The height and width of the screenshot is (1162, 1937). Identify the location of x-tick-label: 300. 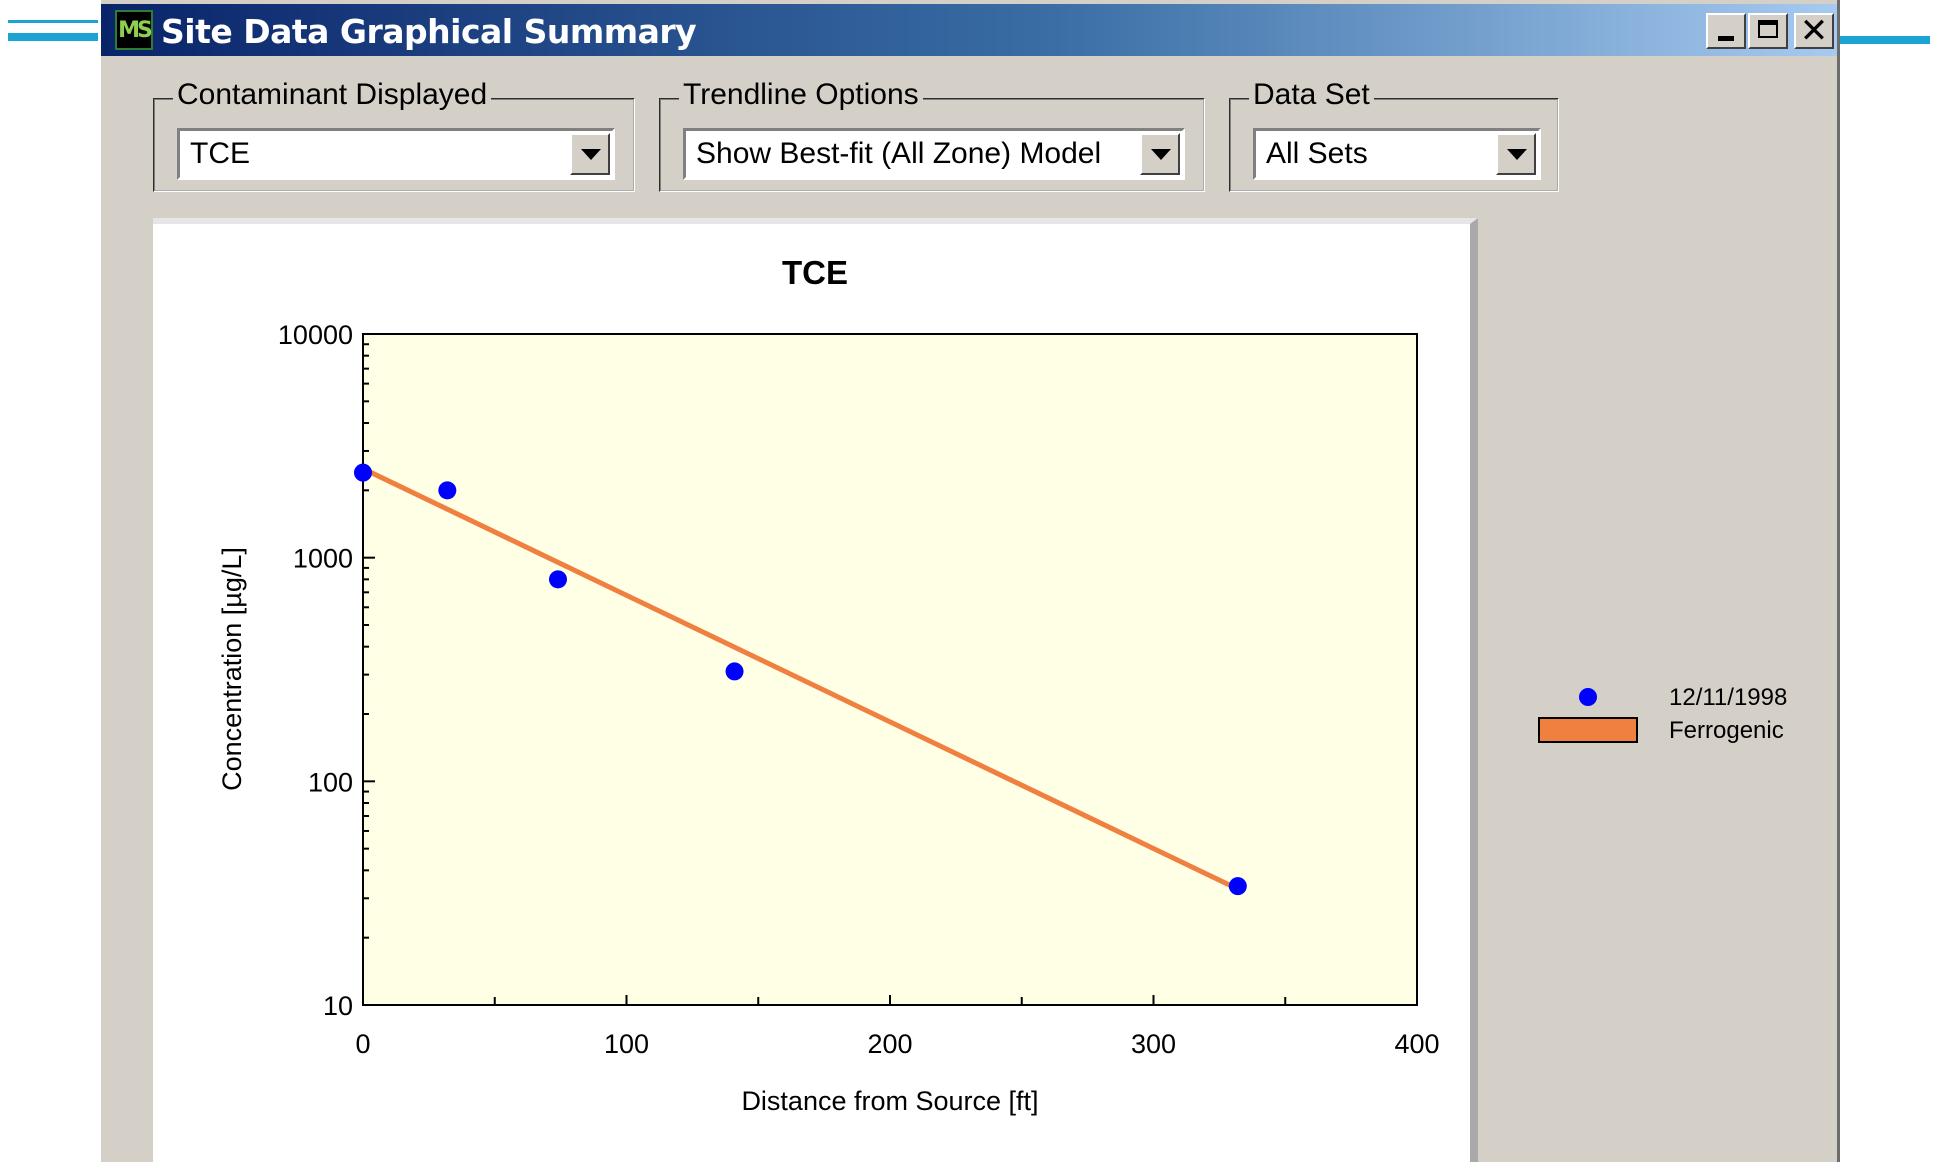
(1153, 1044).